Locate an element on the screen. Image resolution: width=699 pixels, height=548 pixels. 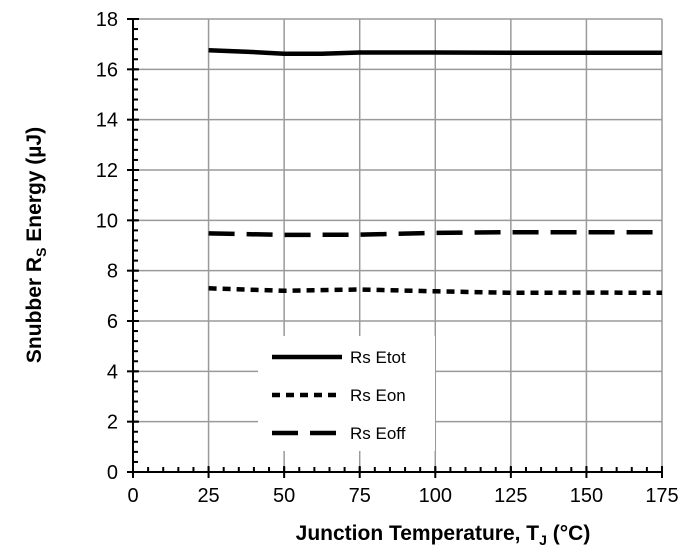
y-tick-label: 16 is located at coordinates (107, 70).